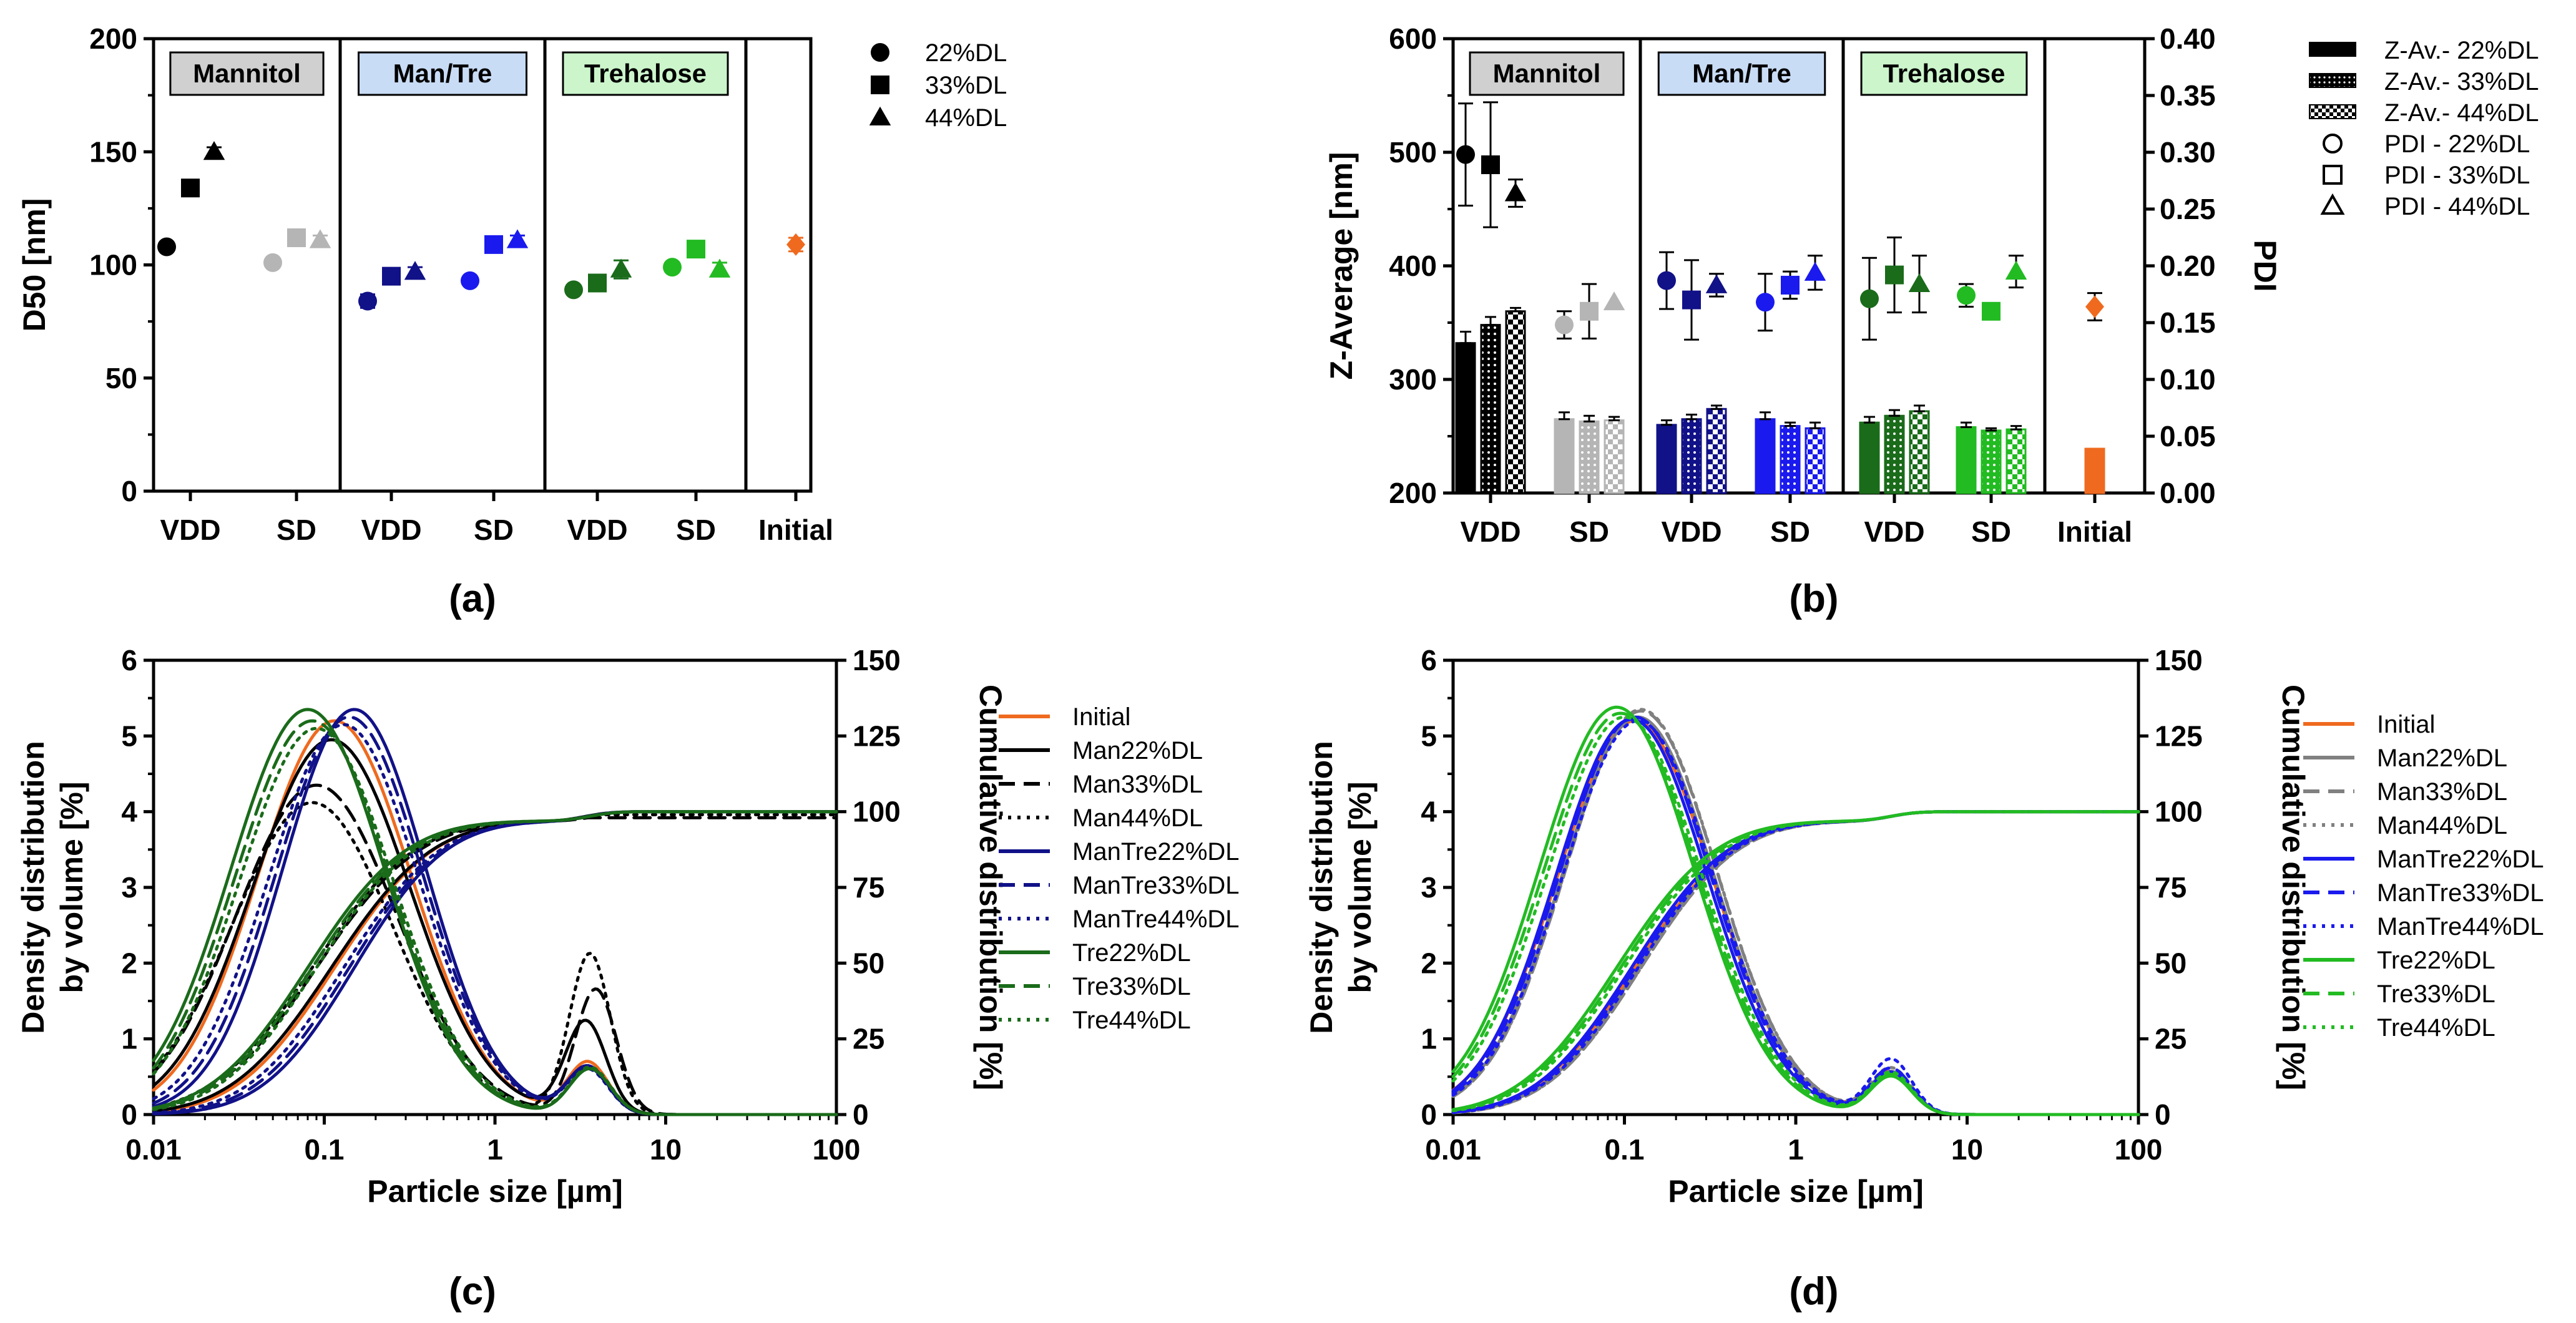 The image size is (2576, 1323). What do you see at coordinates (113, 151) in the screenshot?
I see `y-tick-label: 150` at bounding box center [113, 151].